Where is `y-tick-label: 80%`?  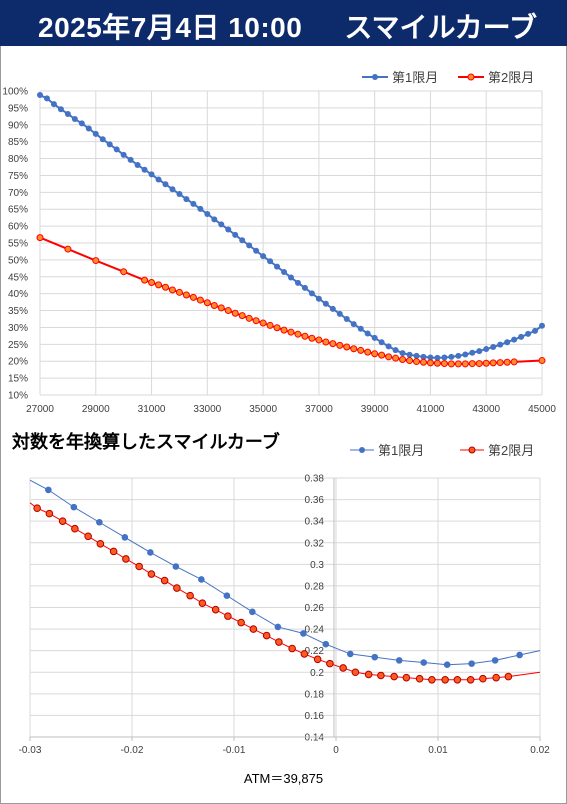
y-tick-label: 80% is located at coordinates (18, 159).